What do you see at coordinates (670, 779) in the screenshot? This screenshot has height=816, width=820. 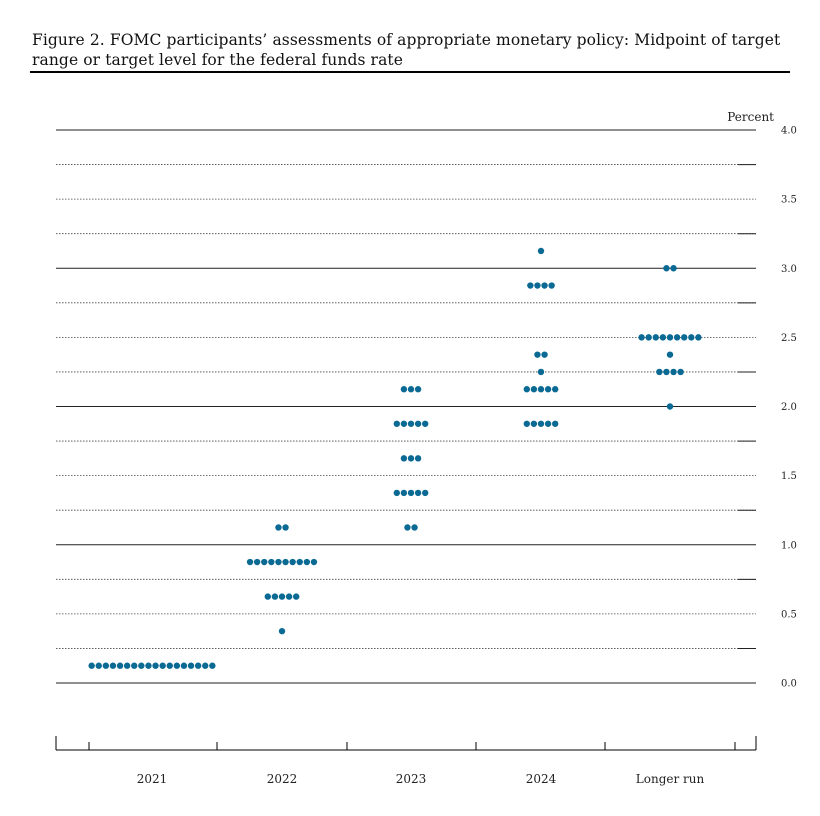 I see `x-category-label: Longer run` at bounding box center [670, 779].